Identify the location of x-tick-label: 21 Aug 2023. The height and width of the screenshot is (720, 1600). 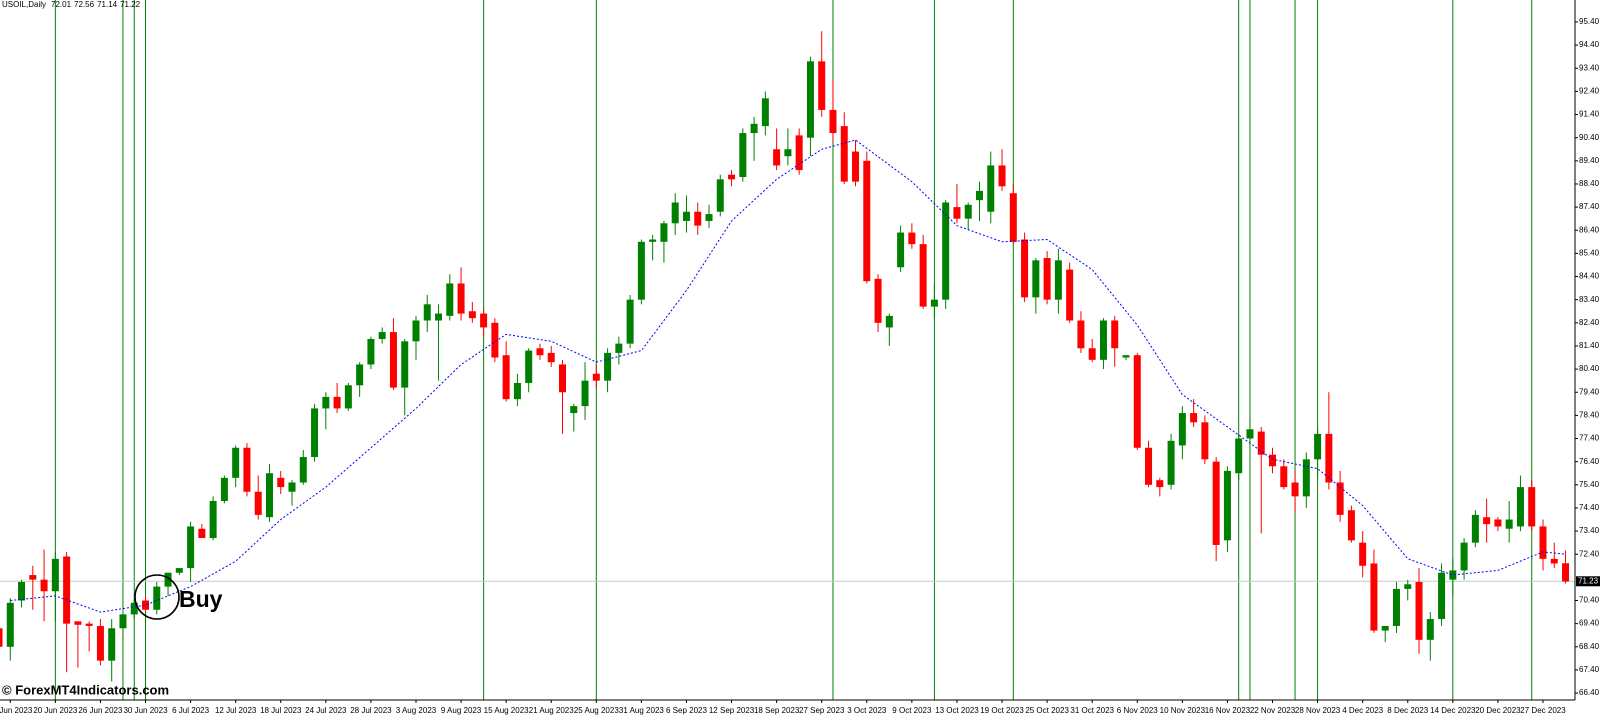
(551, 710).